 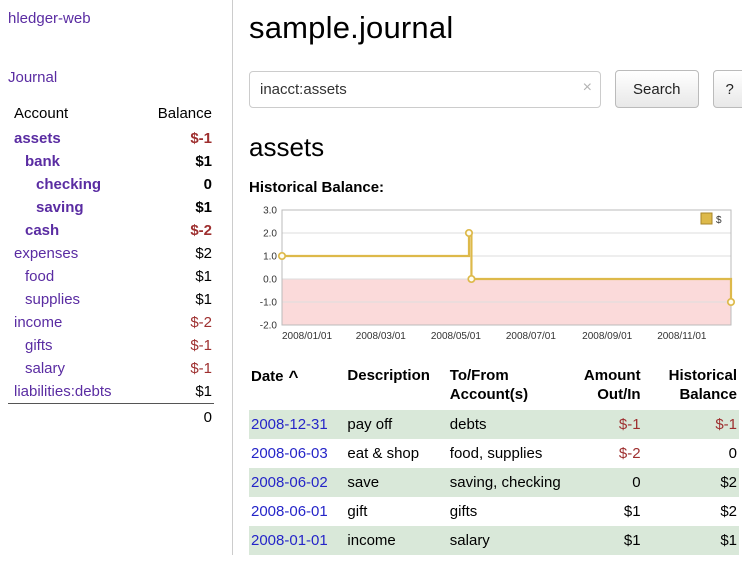 What do you see at coordinates (72, 416) in the screenshot?
I see `accounts-total-spacer` at bounding box center [72, 416].